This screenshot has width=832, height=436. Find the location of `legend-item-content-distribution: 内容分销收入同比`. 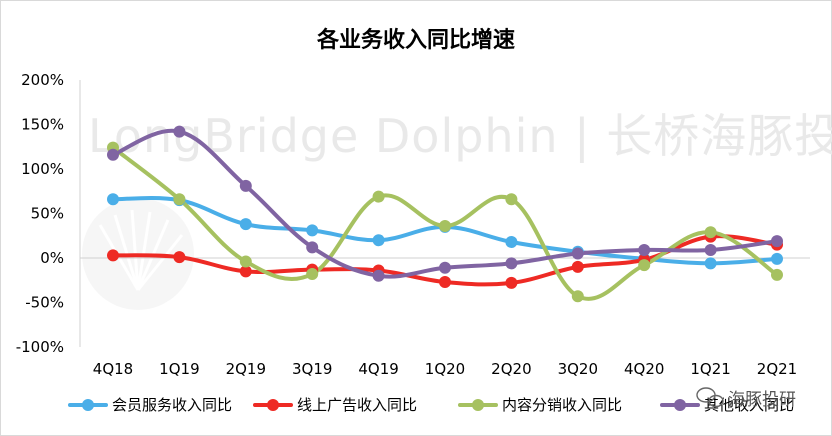

legend-item-content-distribution: 内容分销收入同比 is located at coordinates (540, 405).